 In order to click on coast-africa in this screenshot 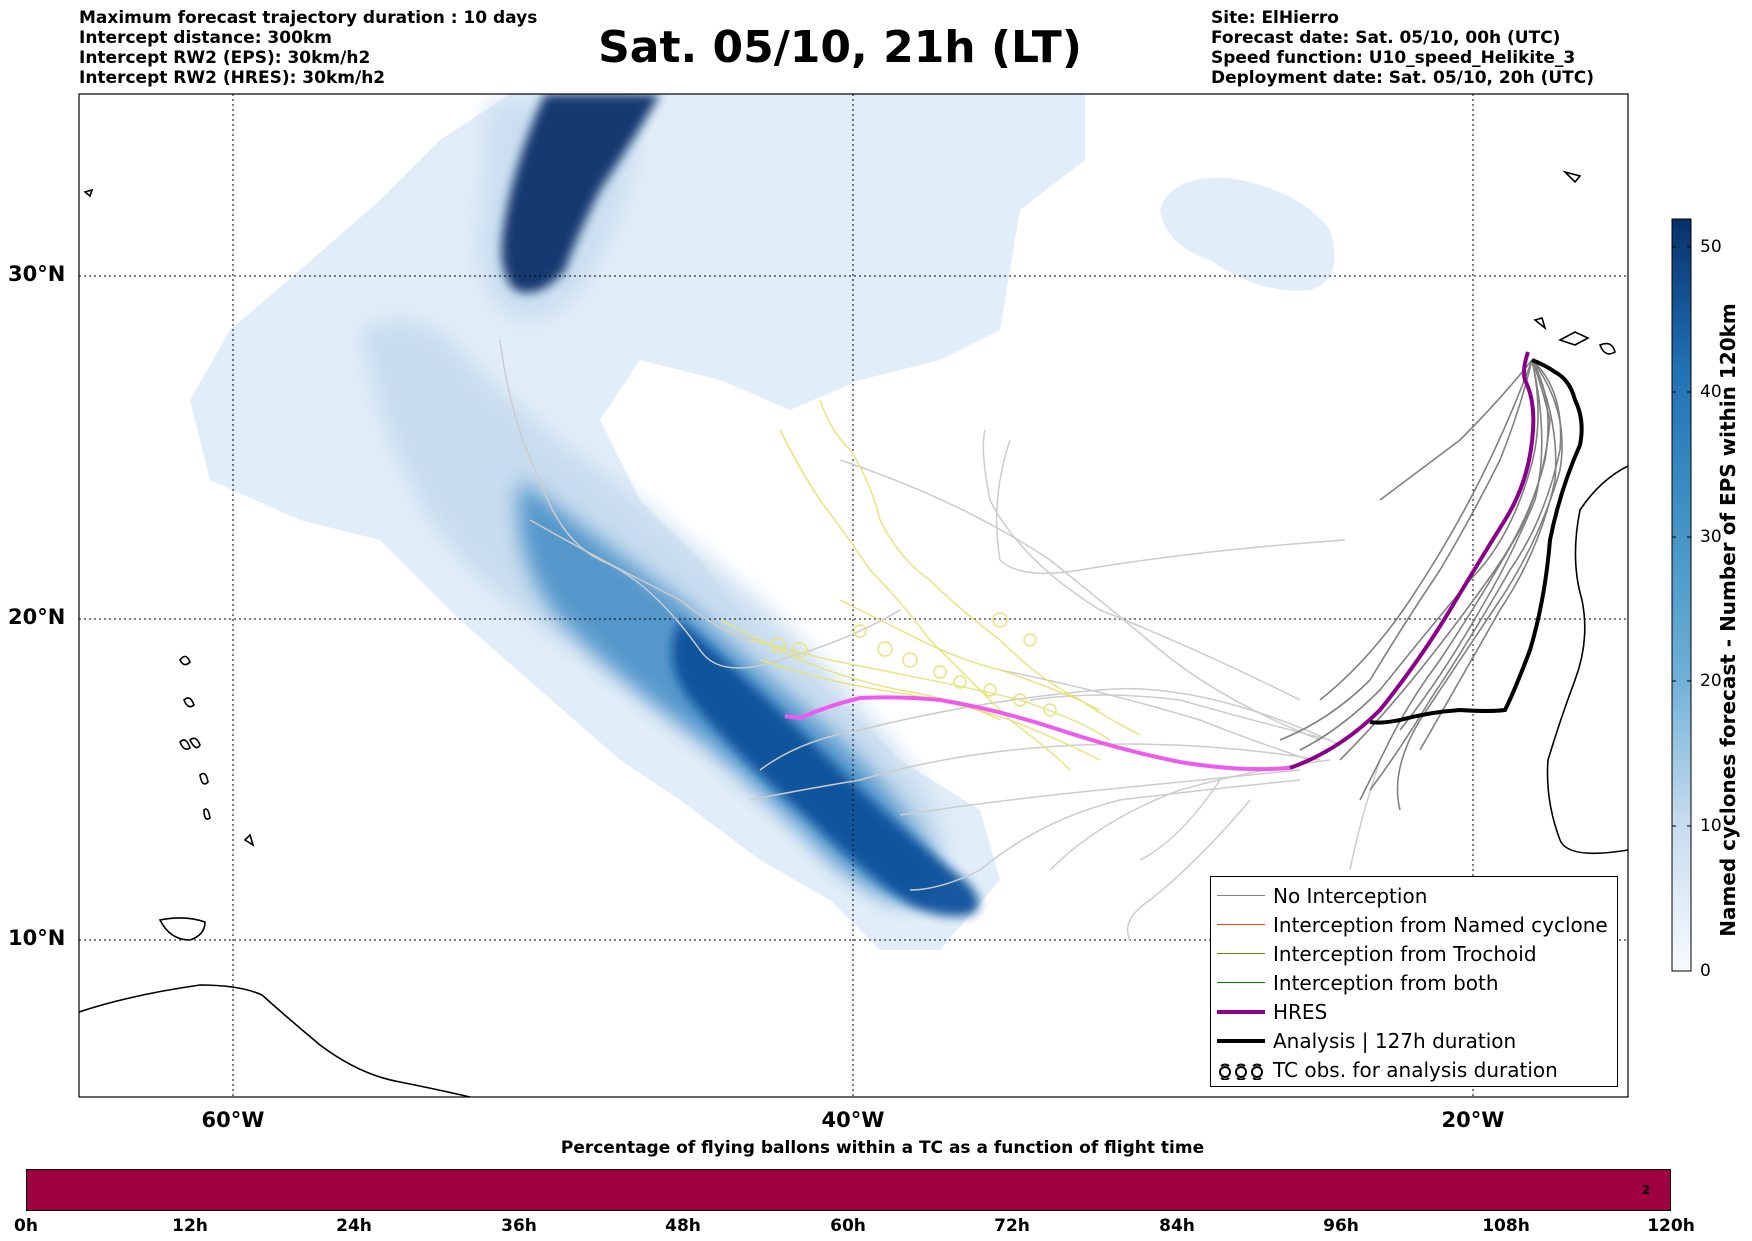, I will do `click(1587, 660)`.